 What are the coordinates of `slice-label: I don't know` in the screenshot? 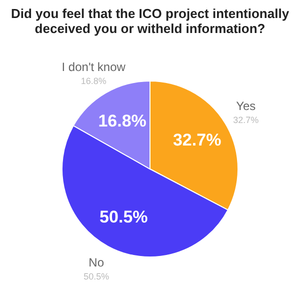 It's located at (94, 67).